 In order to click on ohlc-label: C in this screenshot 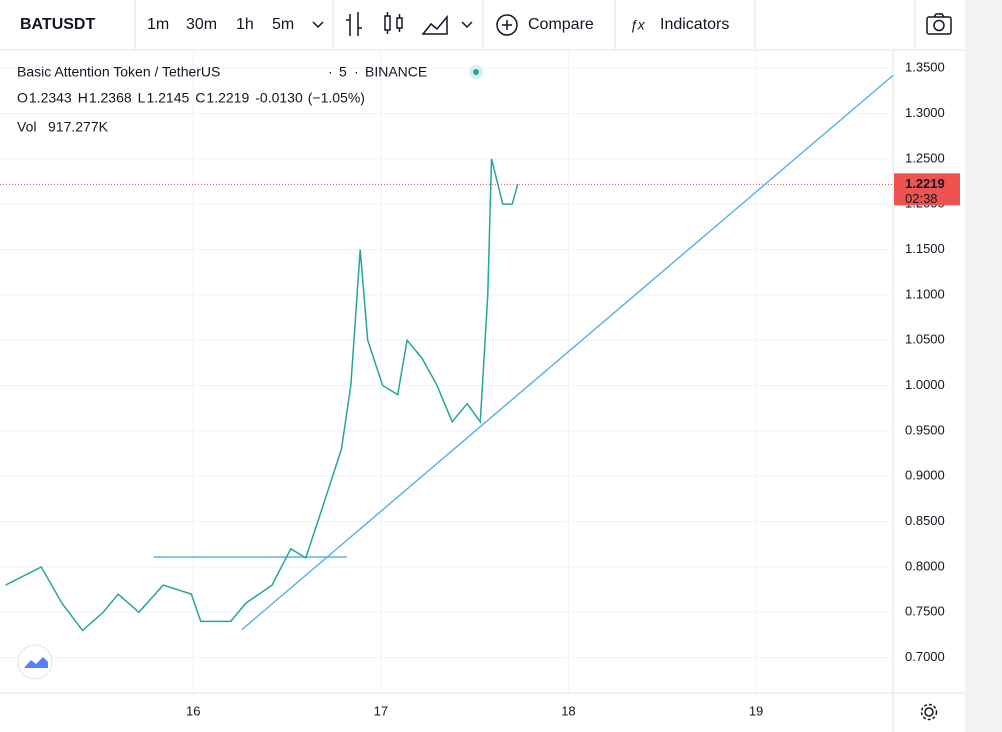, I will do `click(200, 98)`.